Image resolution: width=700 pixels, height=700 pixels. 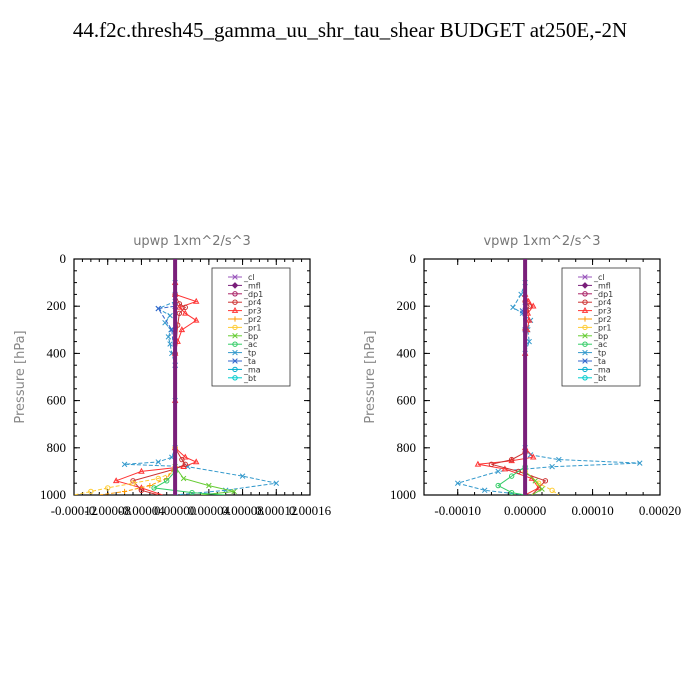 What do you see at coordinates (602, 285) in the screenshot?
I see `legend-label: _mfl` at bounding box center [602, 285].